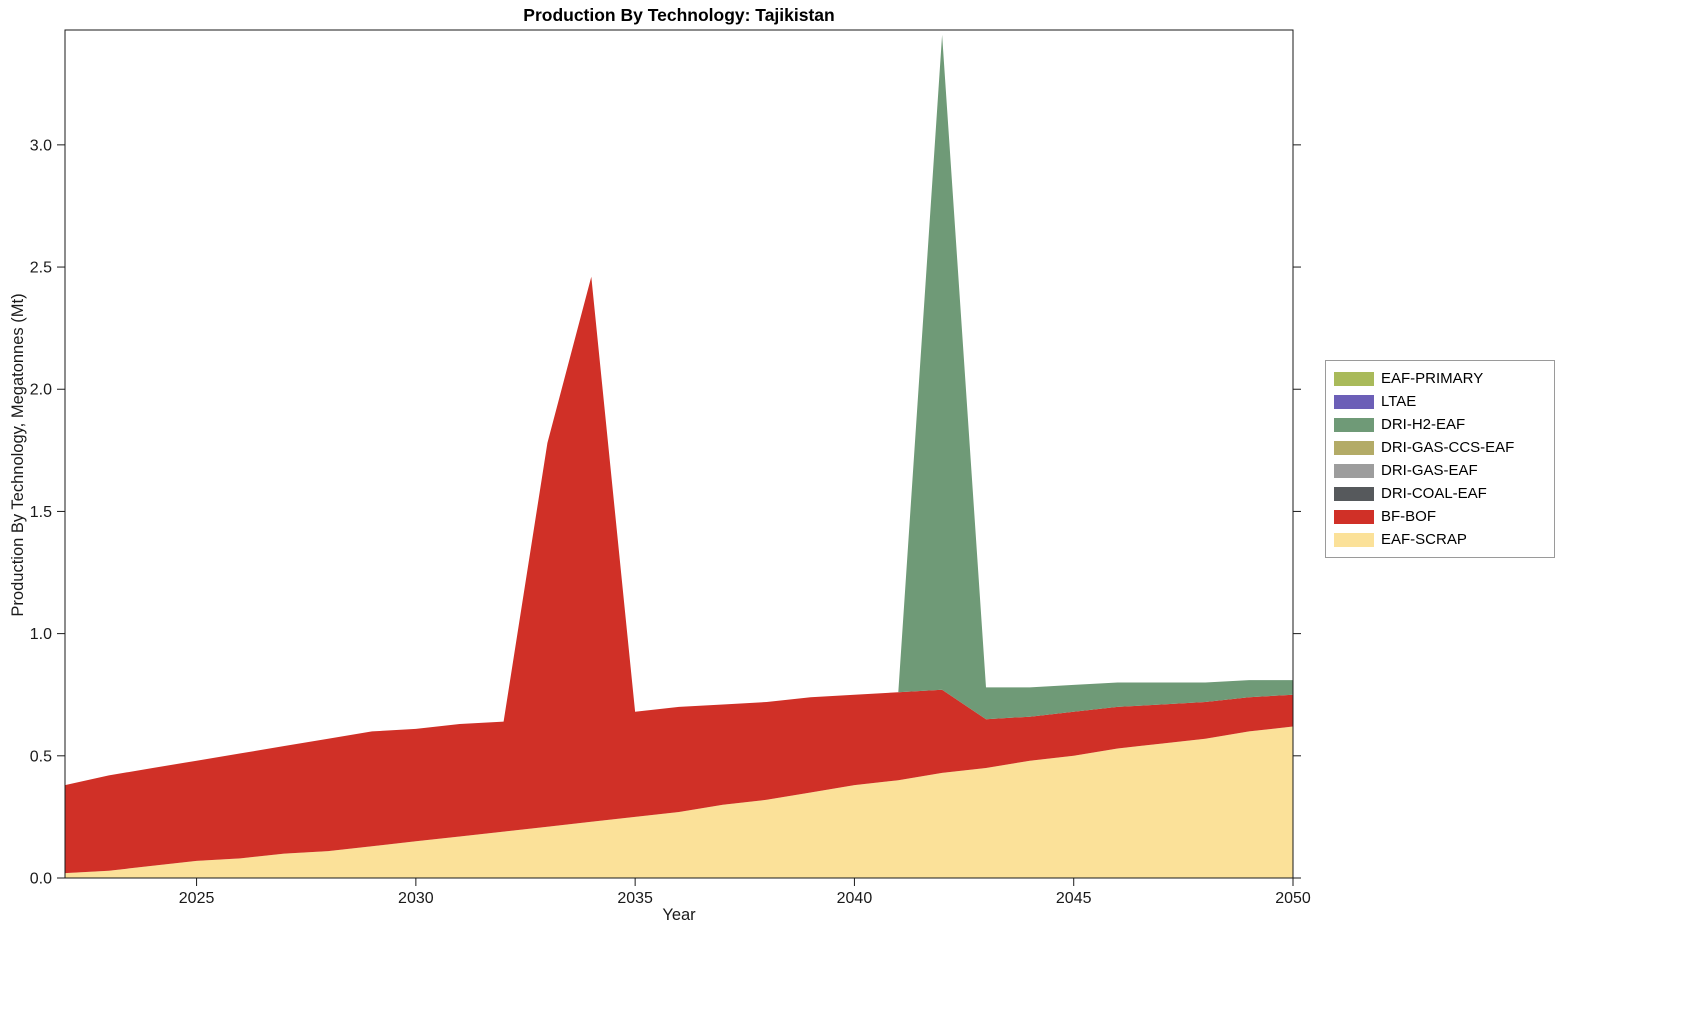 Image resolution: width=1703 pixels, height=1020 pixels. I want to click on x-tick-label: 2050, so click(1293, 898).